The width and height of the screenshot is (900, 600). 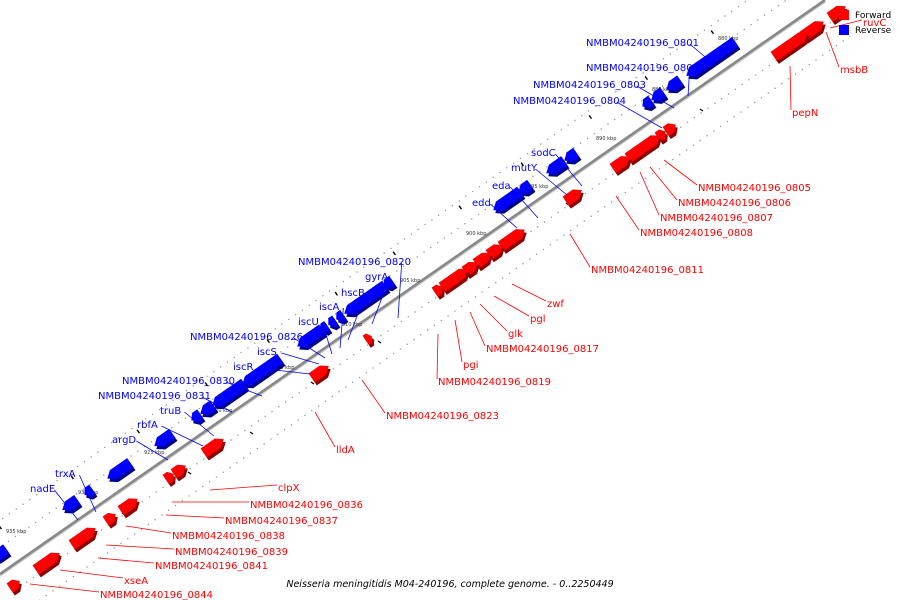 I want to click on forward-gene-23-face, so click(x=13, y=586).